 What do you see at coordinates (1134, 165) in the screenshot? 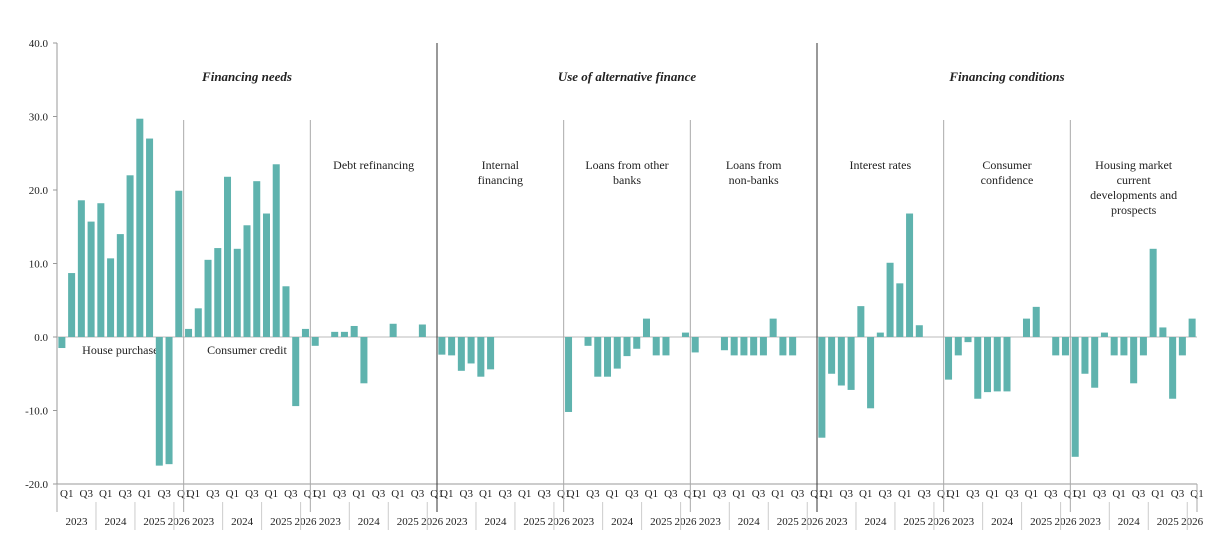
I see `panel-label: Housing market` at bounding box center [1134, 165].